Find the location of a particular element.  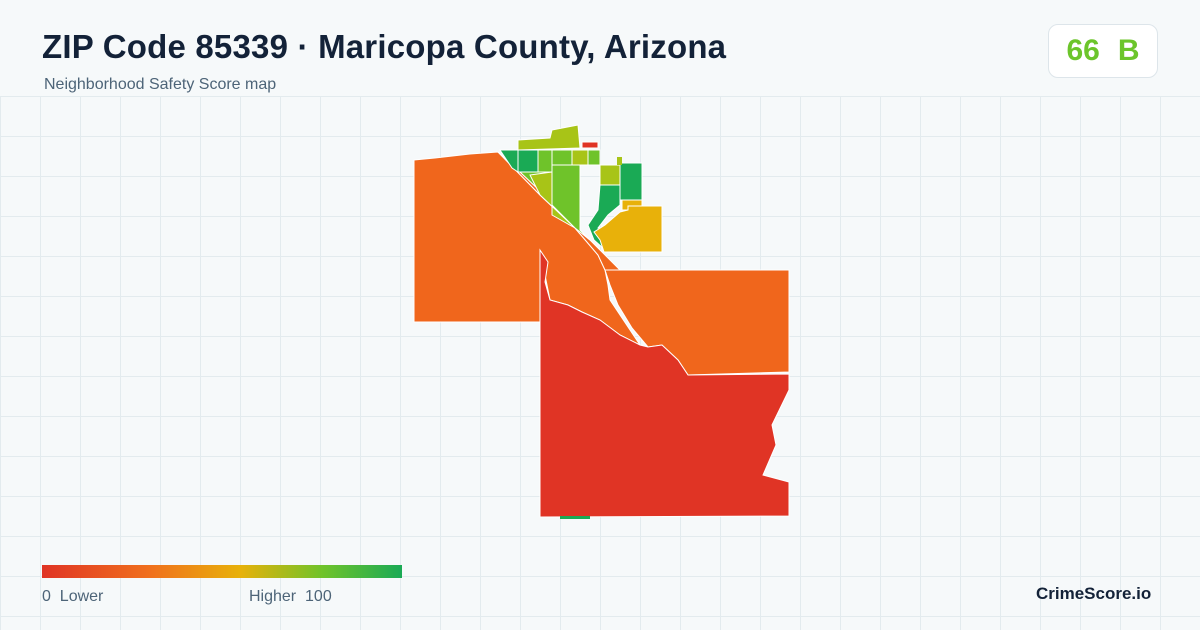

legend-min: 0 Lower is located at coordinates (72, 597).